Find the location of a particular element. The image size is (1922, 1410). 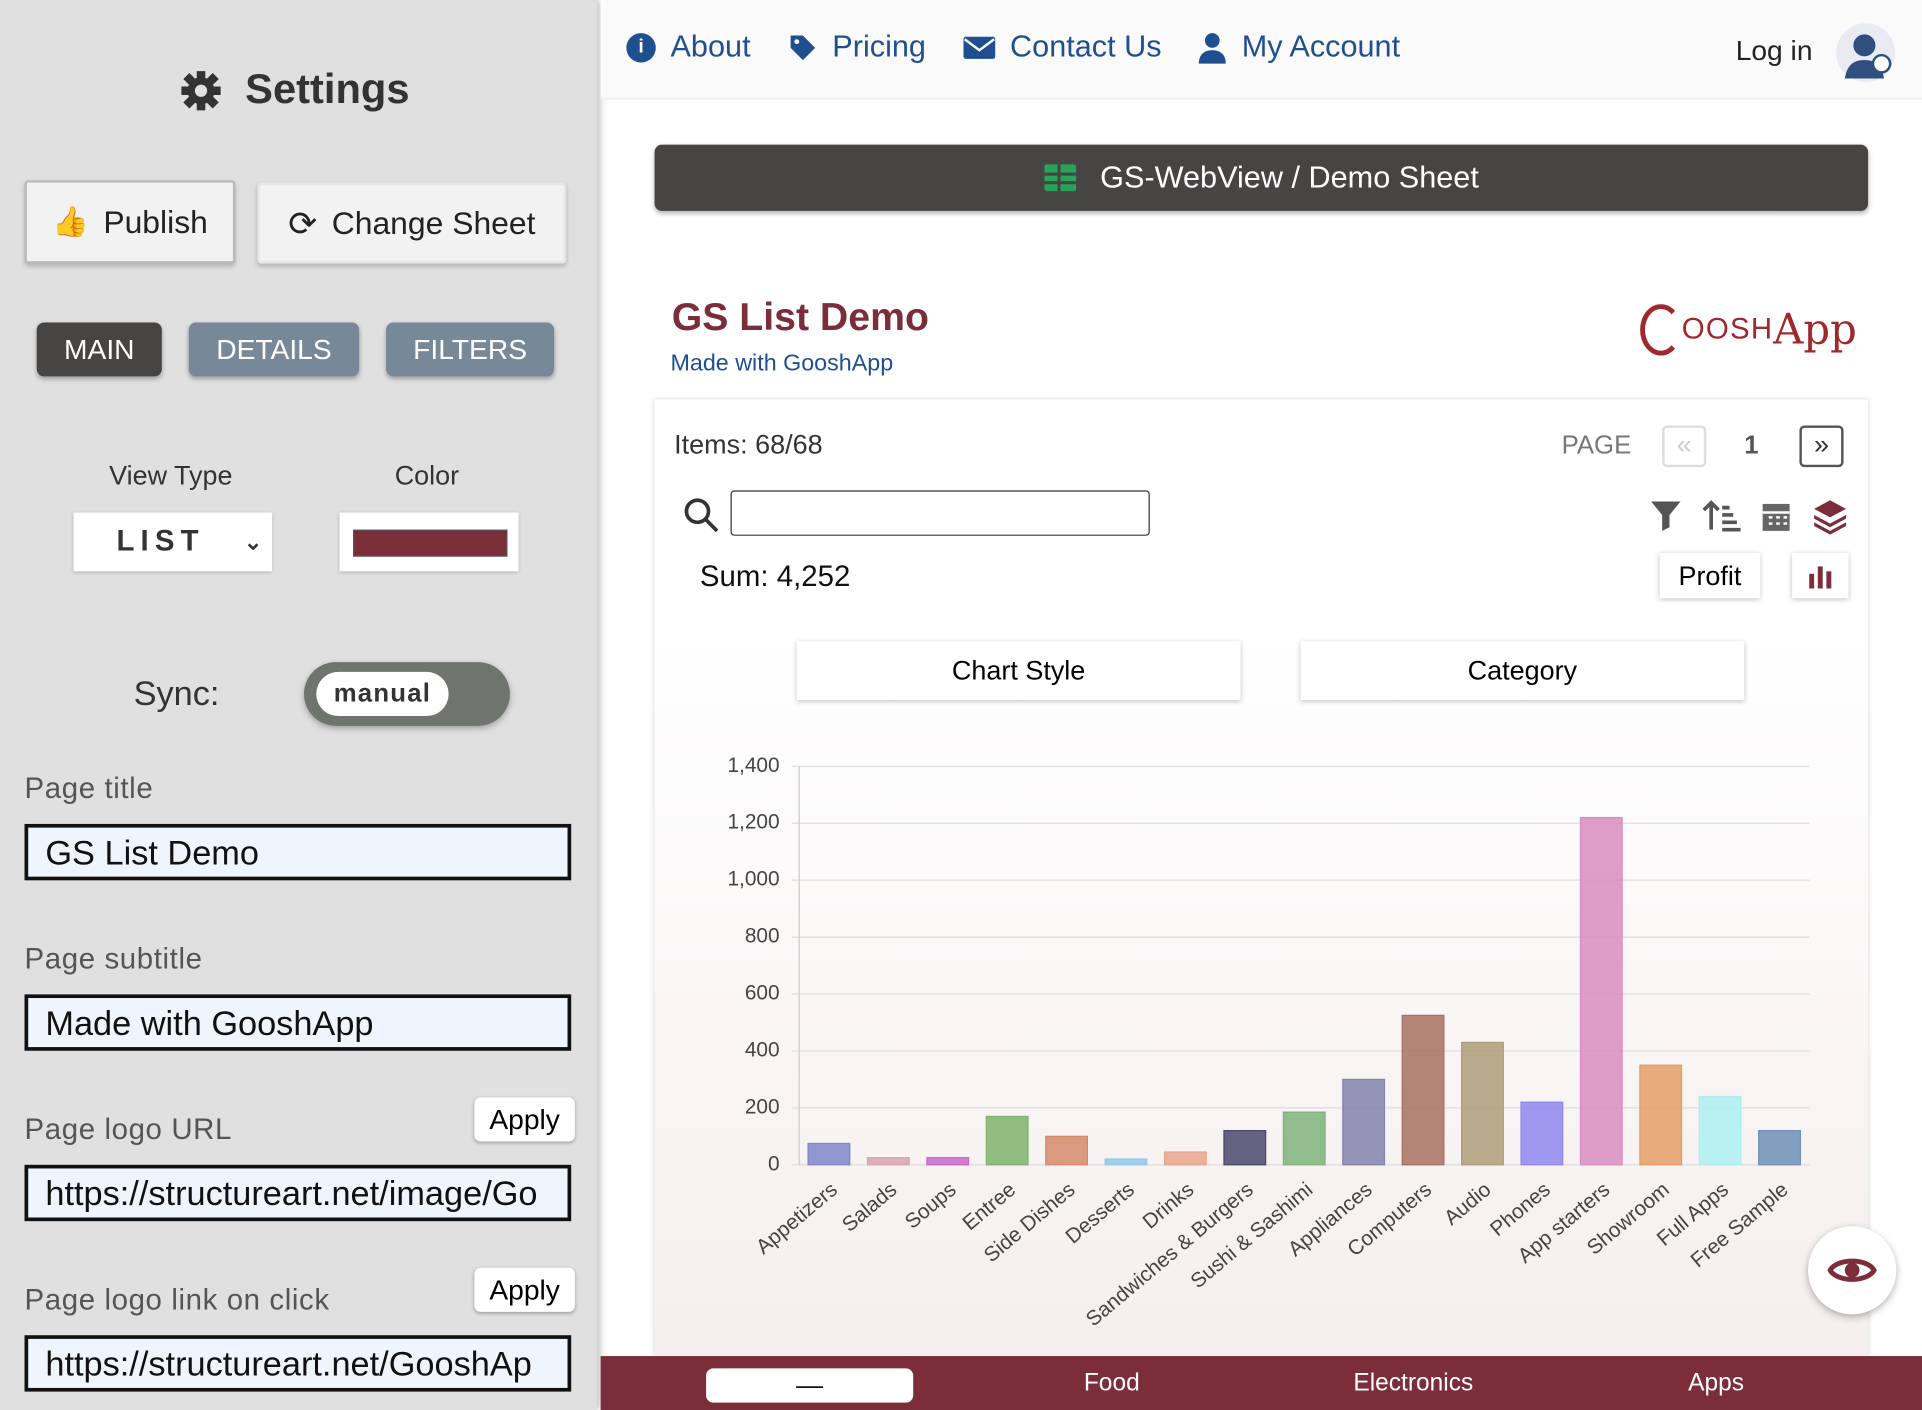

sync-toggle: manual is located at coordinates (406, 694).